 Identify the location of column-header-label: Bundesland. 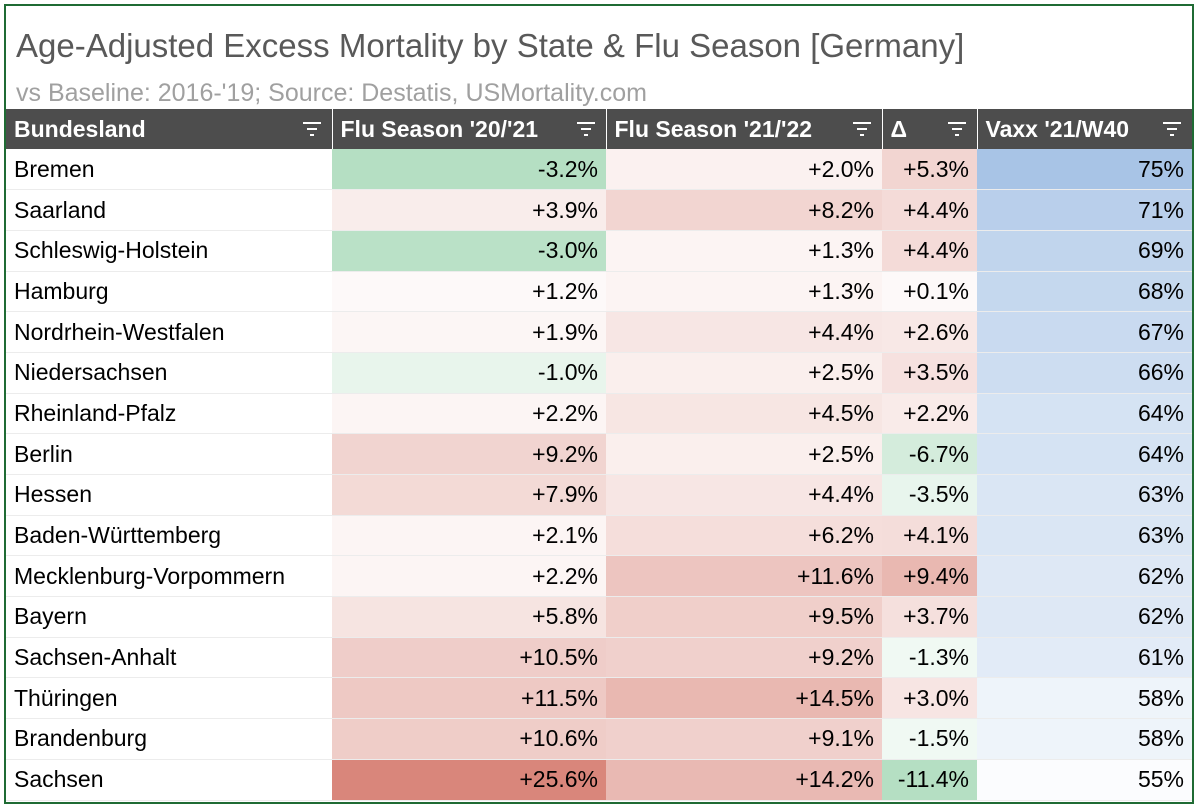
(80, 129).